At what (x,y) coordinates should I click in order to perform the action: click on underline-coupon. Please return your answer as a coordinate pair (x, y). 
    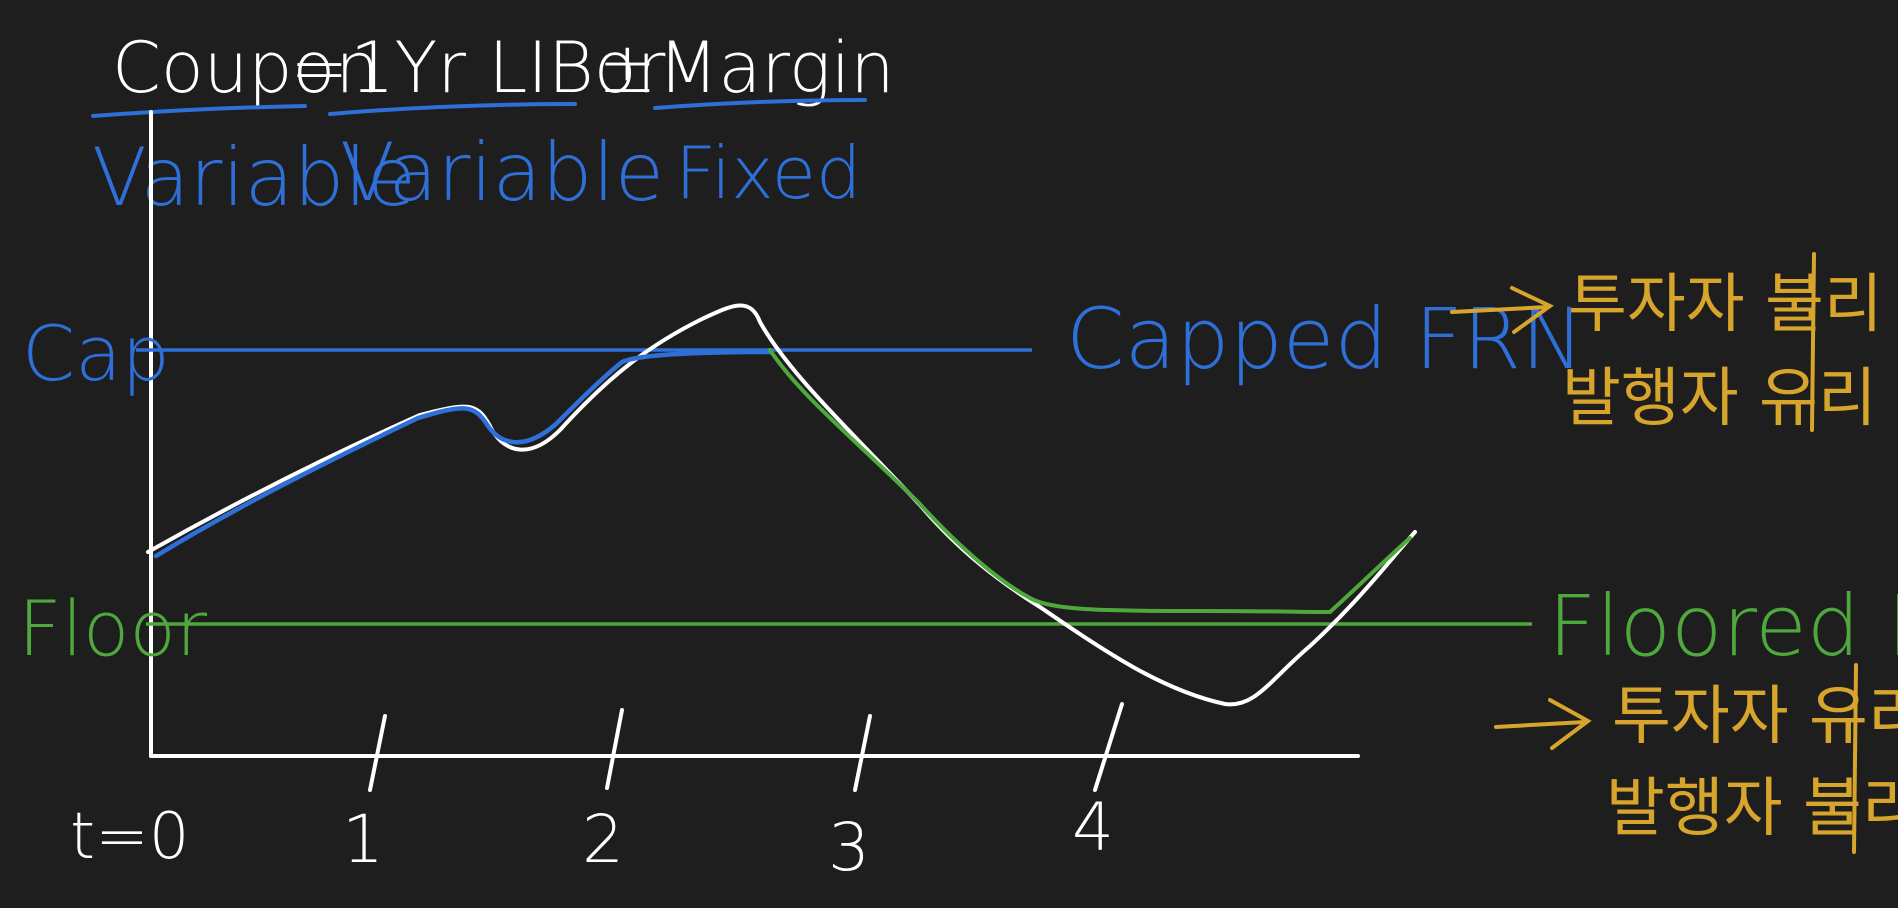
    Looking at the image, I should click on (199, 111).